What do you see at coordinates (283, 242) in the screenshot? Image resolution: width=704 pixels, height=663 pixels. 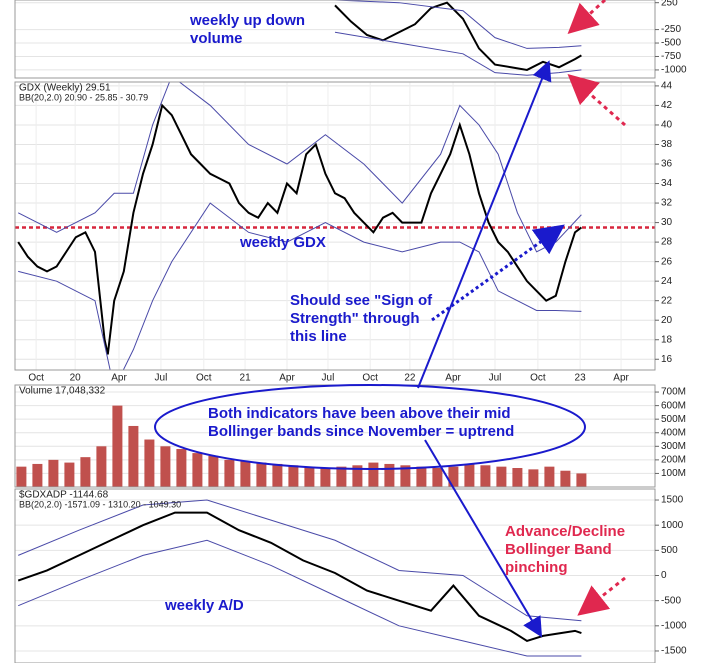 I see `annotation: weekly GDX` at bounding box center [283, 242].